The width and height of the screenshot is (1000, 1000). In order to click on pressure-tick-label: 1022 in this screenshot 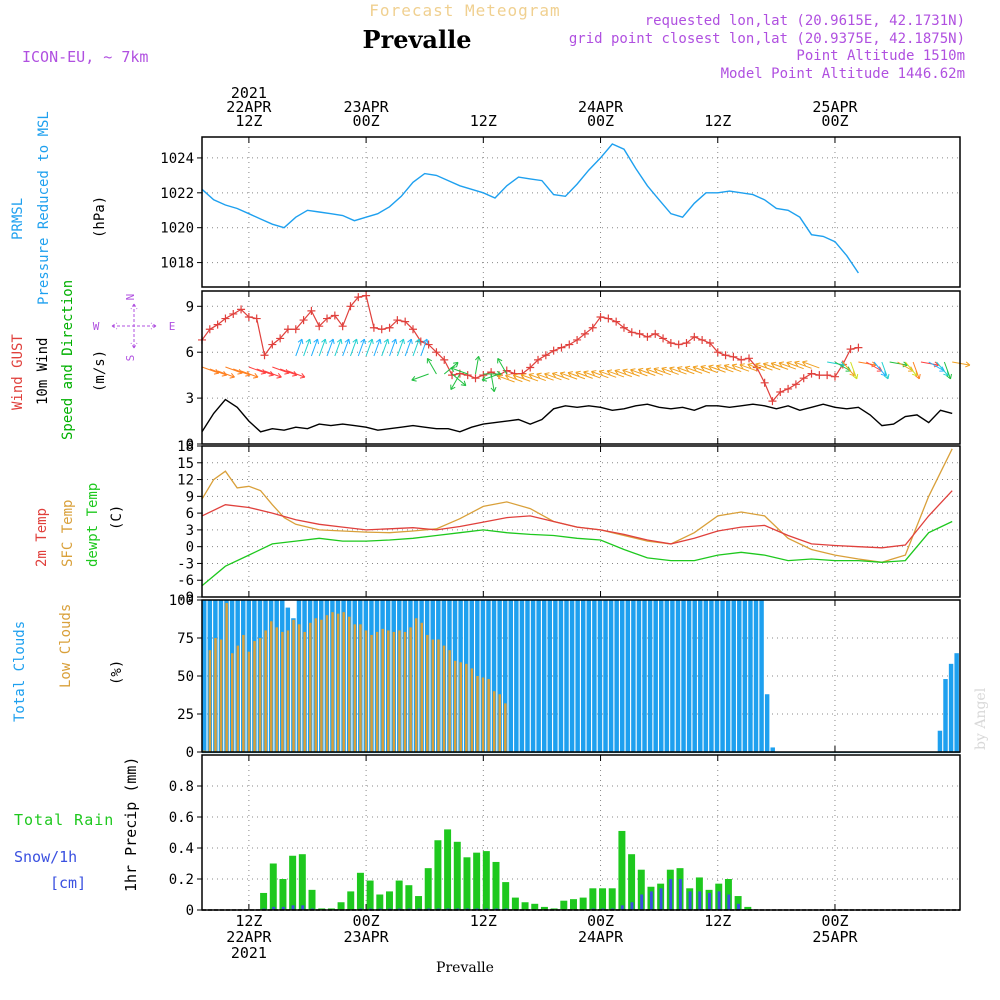, I will do `click(177, 194)`.